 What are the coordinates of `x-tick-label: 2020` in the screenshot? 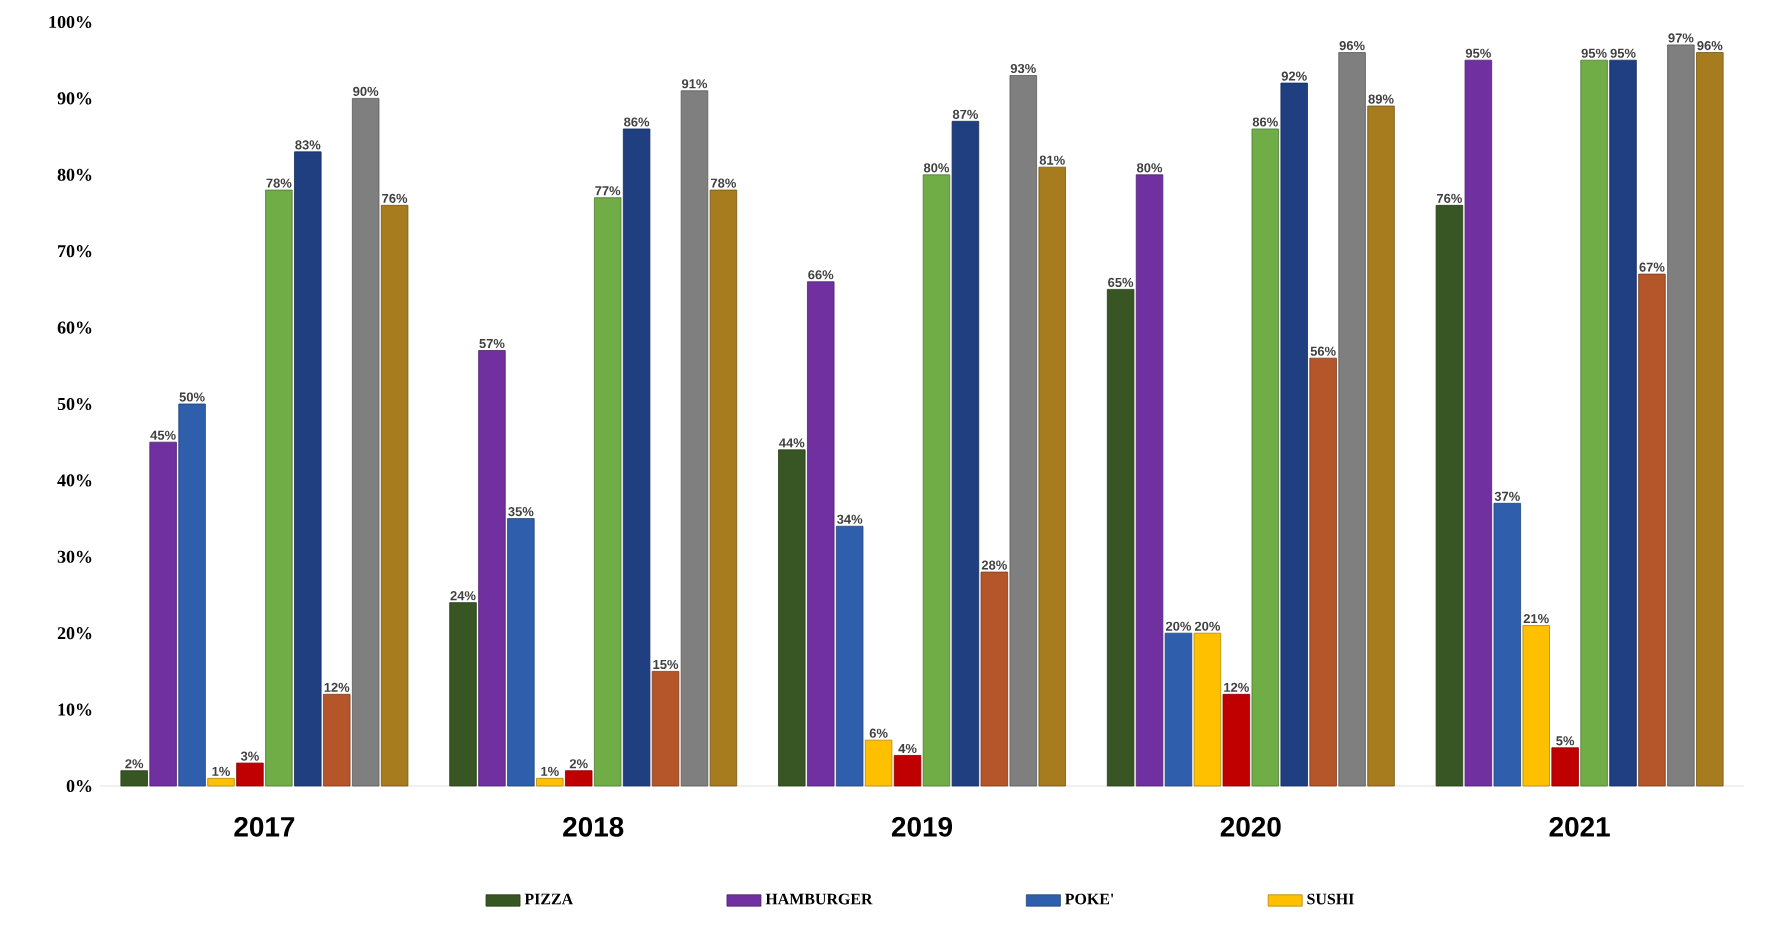 It's located at (1250, 826).